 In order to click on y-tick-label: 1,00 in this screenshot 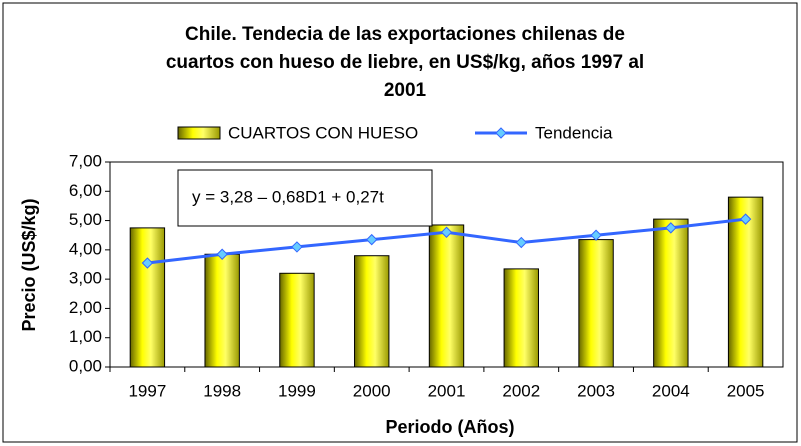, I will do `click(85, 336)`.